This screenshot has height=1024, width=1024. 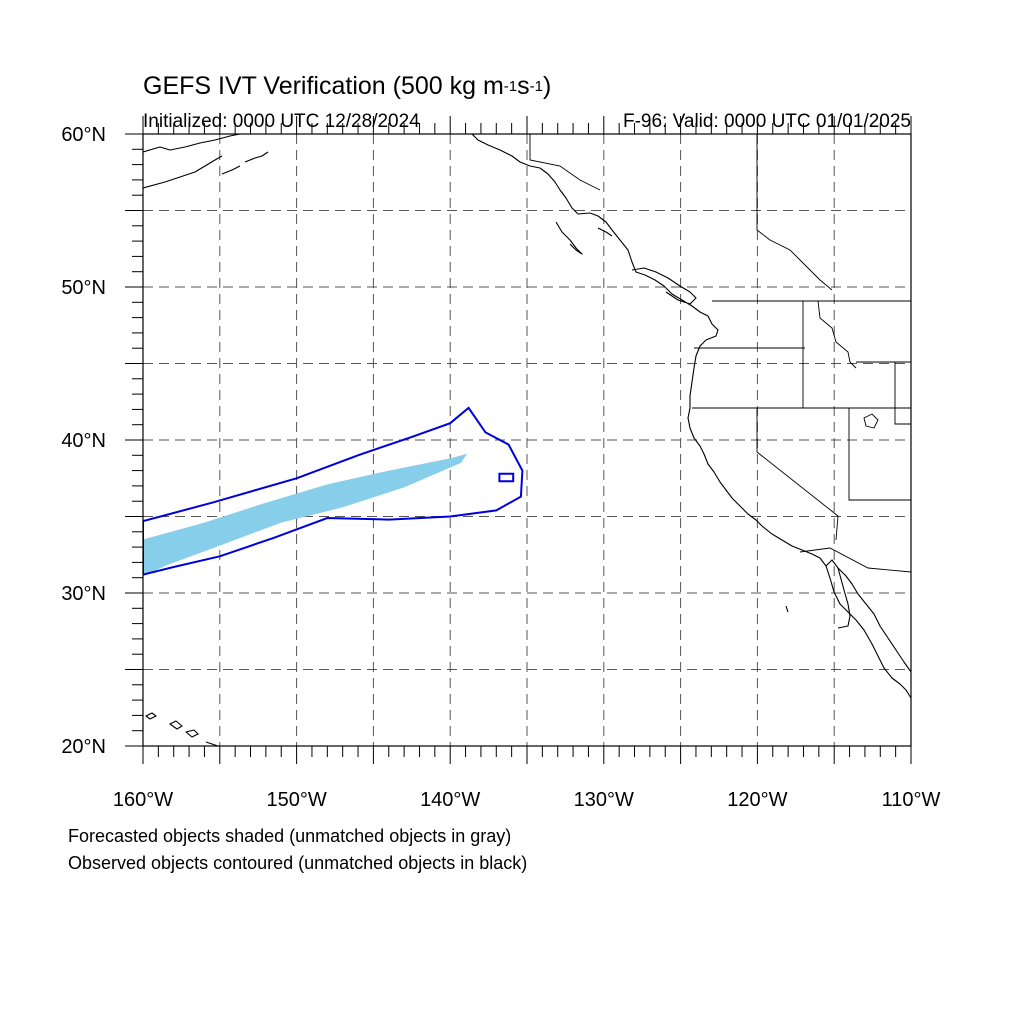 I want to click on title-close: ), so click(x=547, y=86).